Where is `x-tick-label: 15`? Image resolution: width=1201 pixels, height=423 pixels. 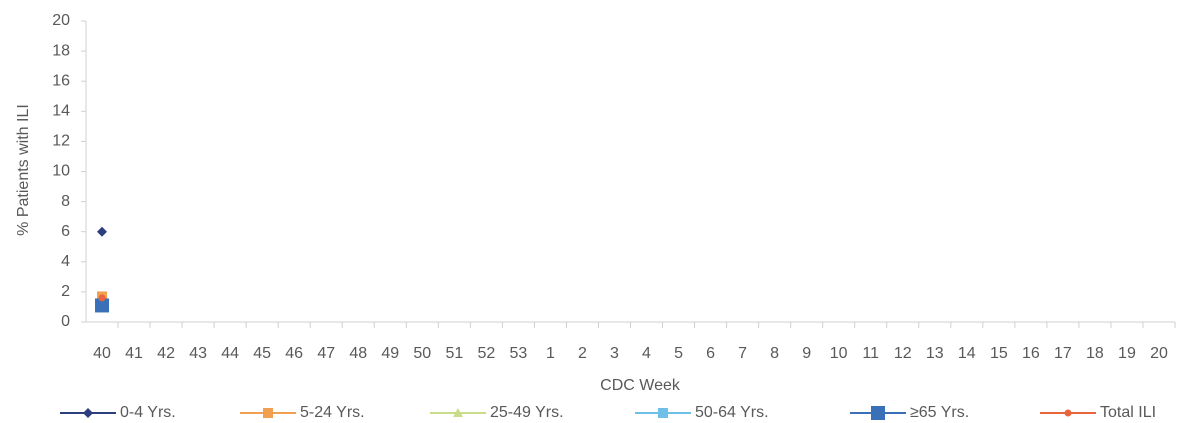 x-tick-label: 15 is located at coordinates (999, 353).